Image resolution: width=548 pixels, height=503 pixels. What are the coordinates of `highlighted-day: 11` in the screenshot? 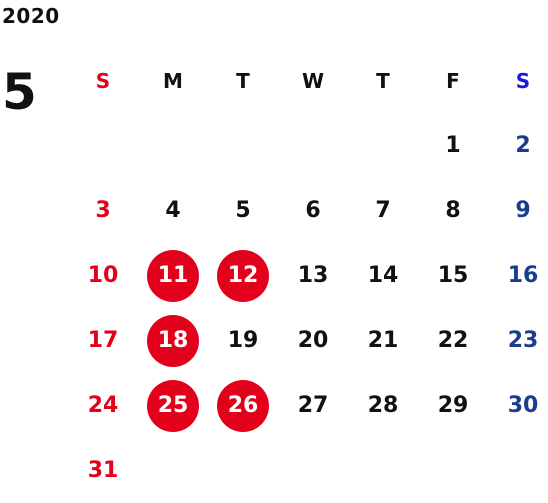 It's located at (173, 275).